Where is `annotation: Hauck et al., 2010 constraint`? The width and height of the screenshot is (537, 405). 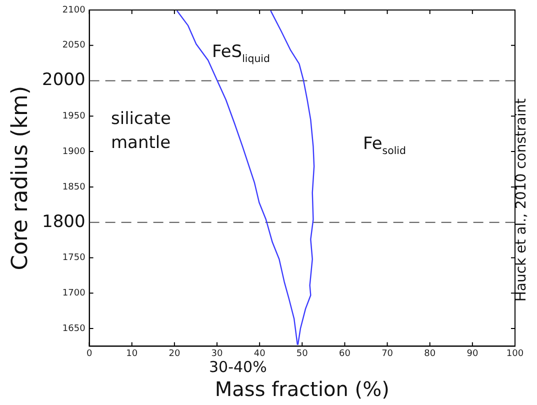
annotation: Hauck et al., 2010 constraint is located at coordinates (522, 200).